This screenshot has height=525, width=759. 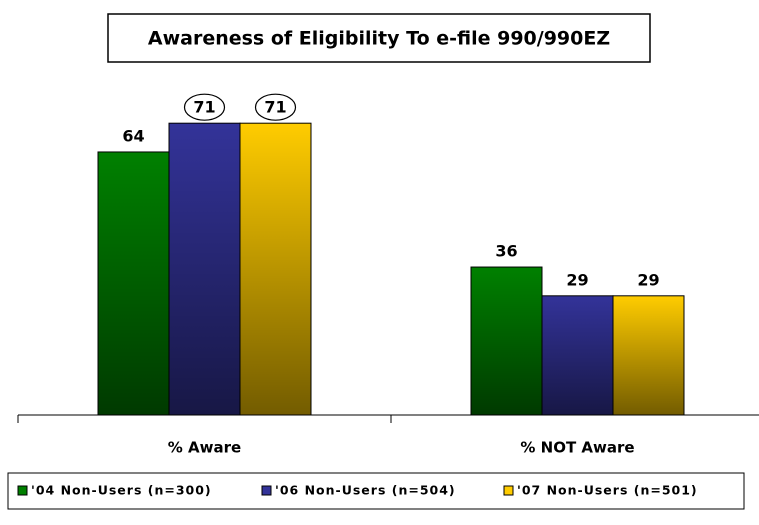 What do you see at coordinates (133, 135) in the screenshot?
I see `data-label: 64` at bounding box center [133, 135].